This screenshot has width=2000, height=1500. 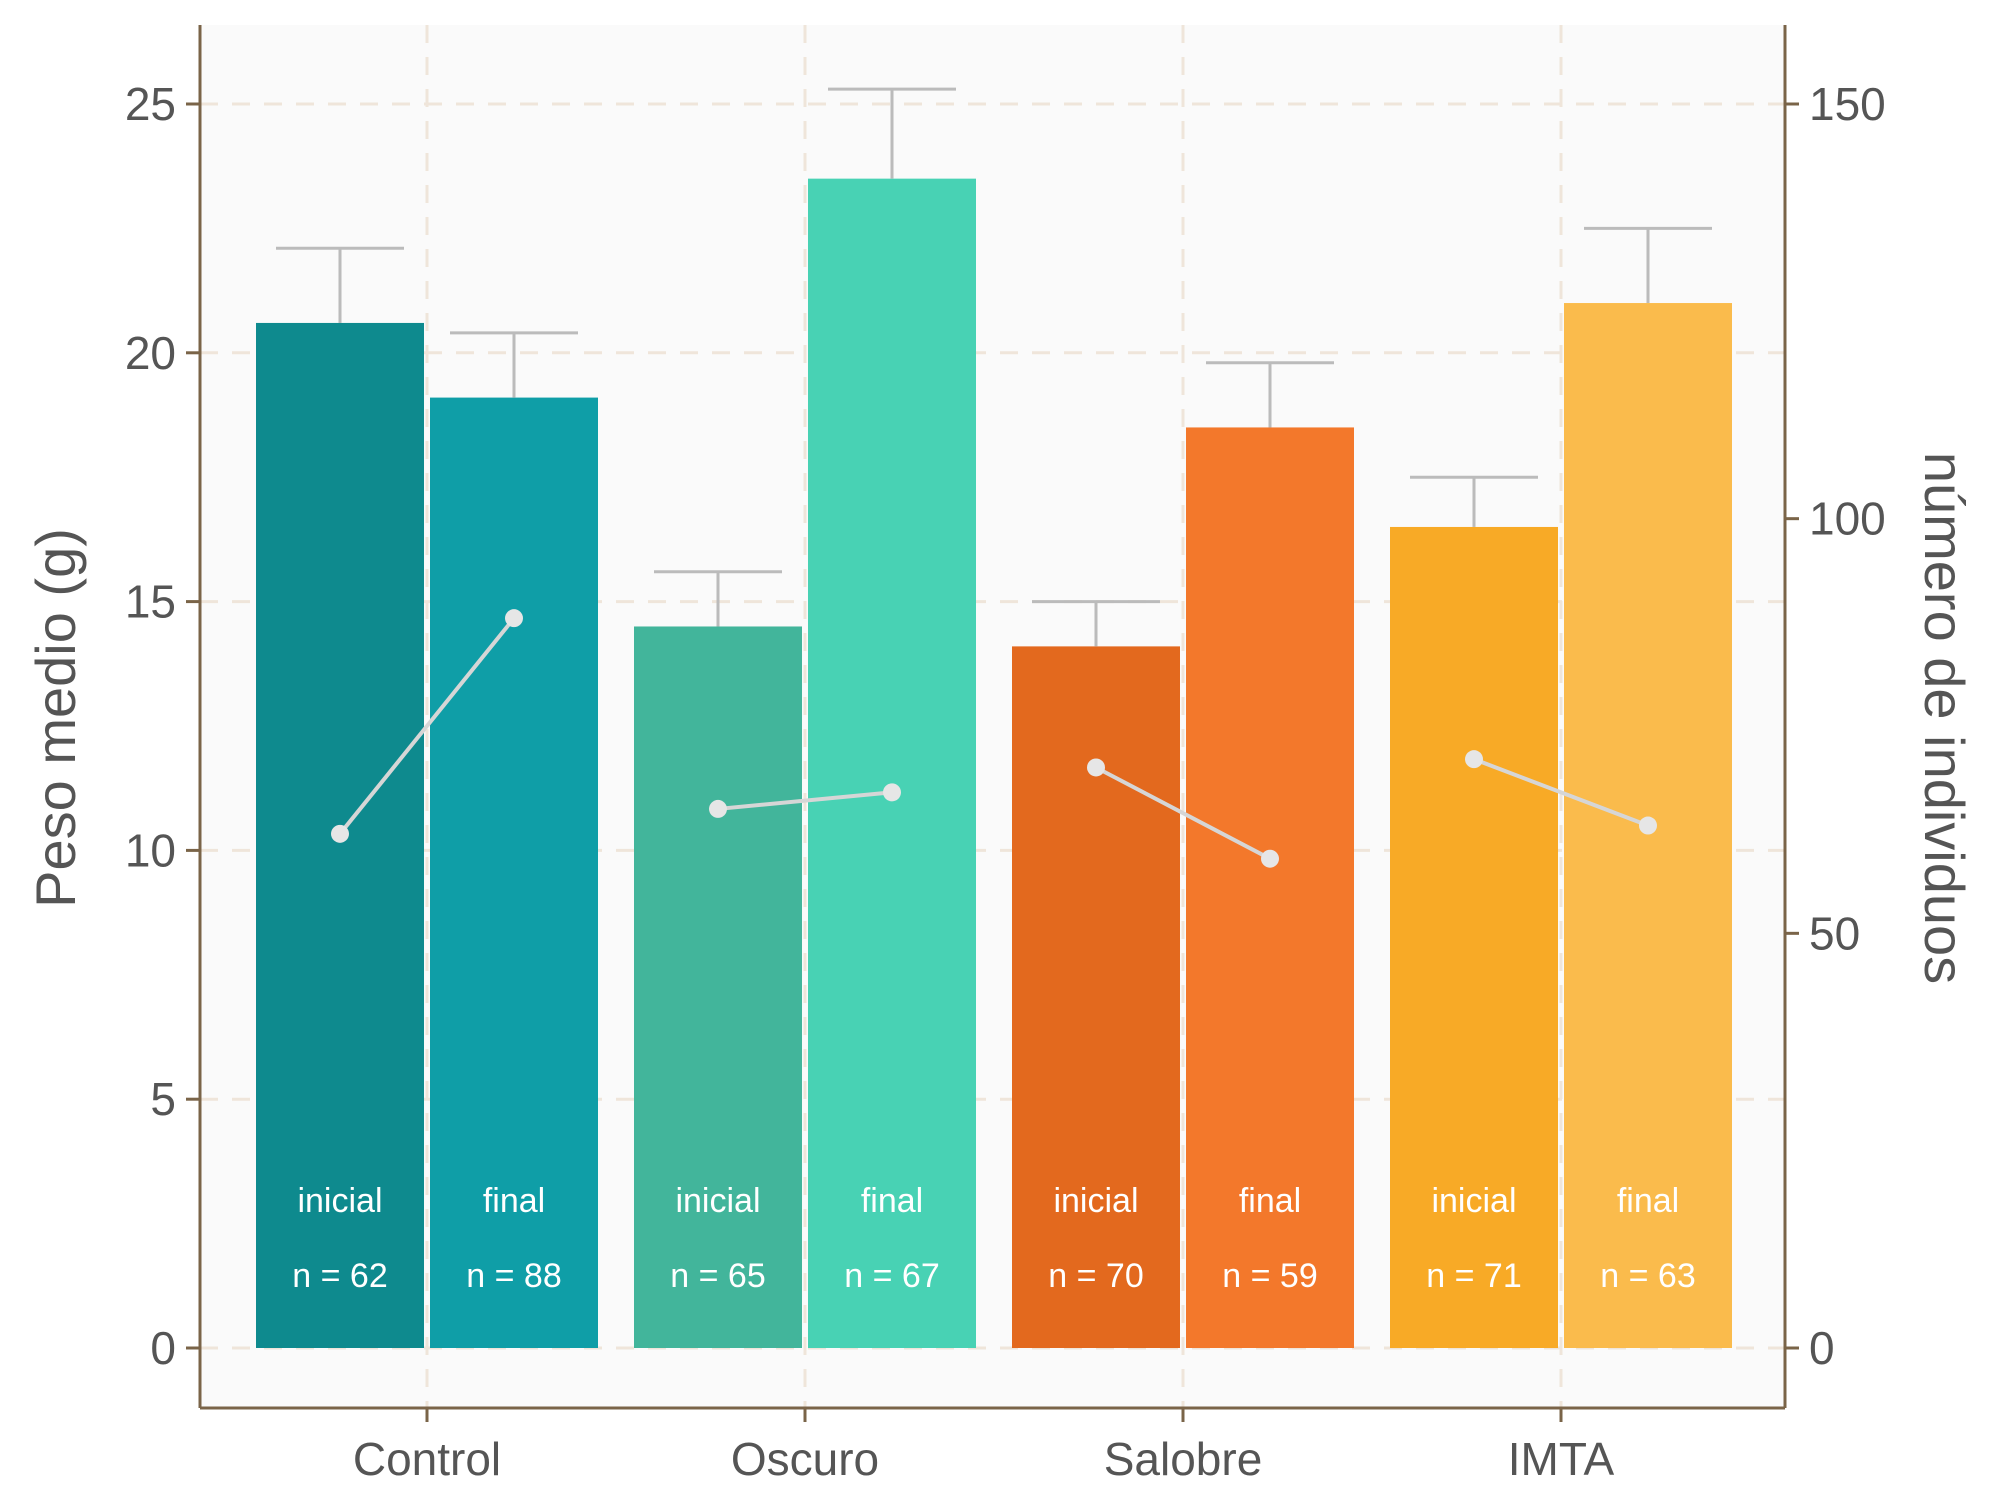 What do you see at coordinates (163, 1099) in the screenshot?
I see `y-tick-label: 5` at bounding box center [163, 1099].